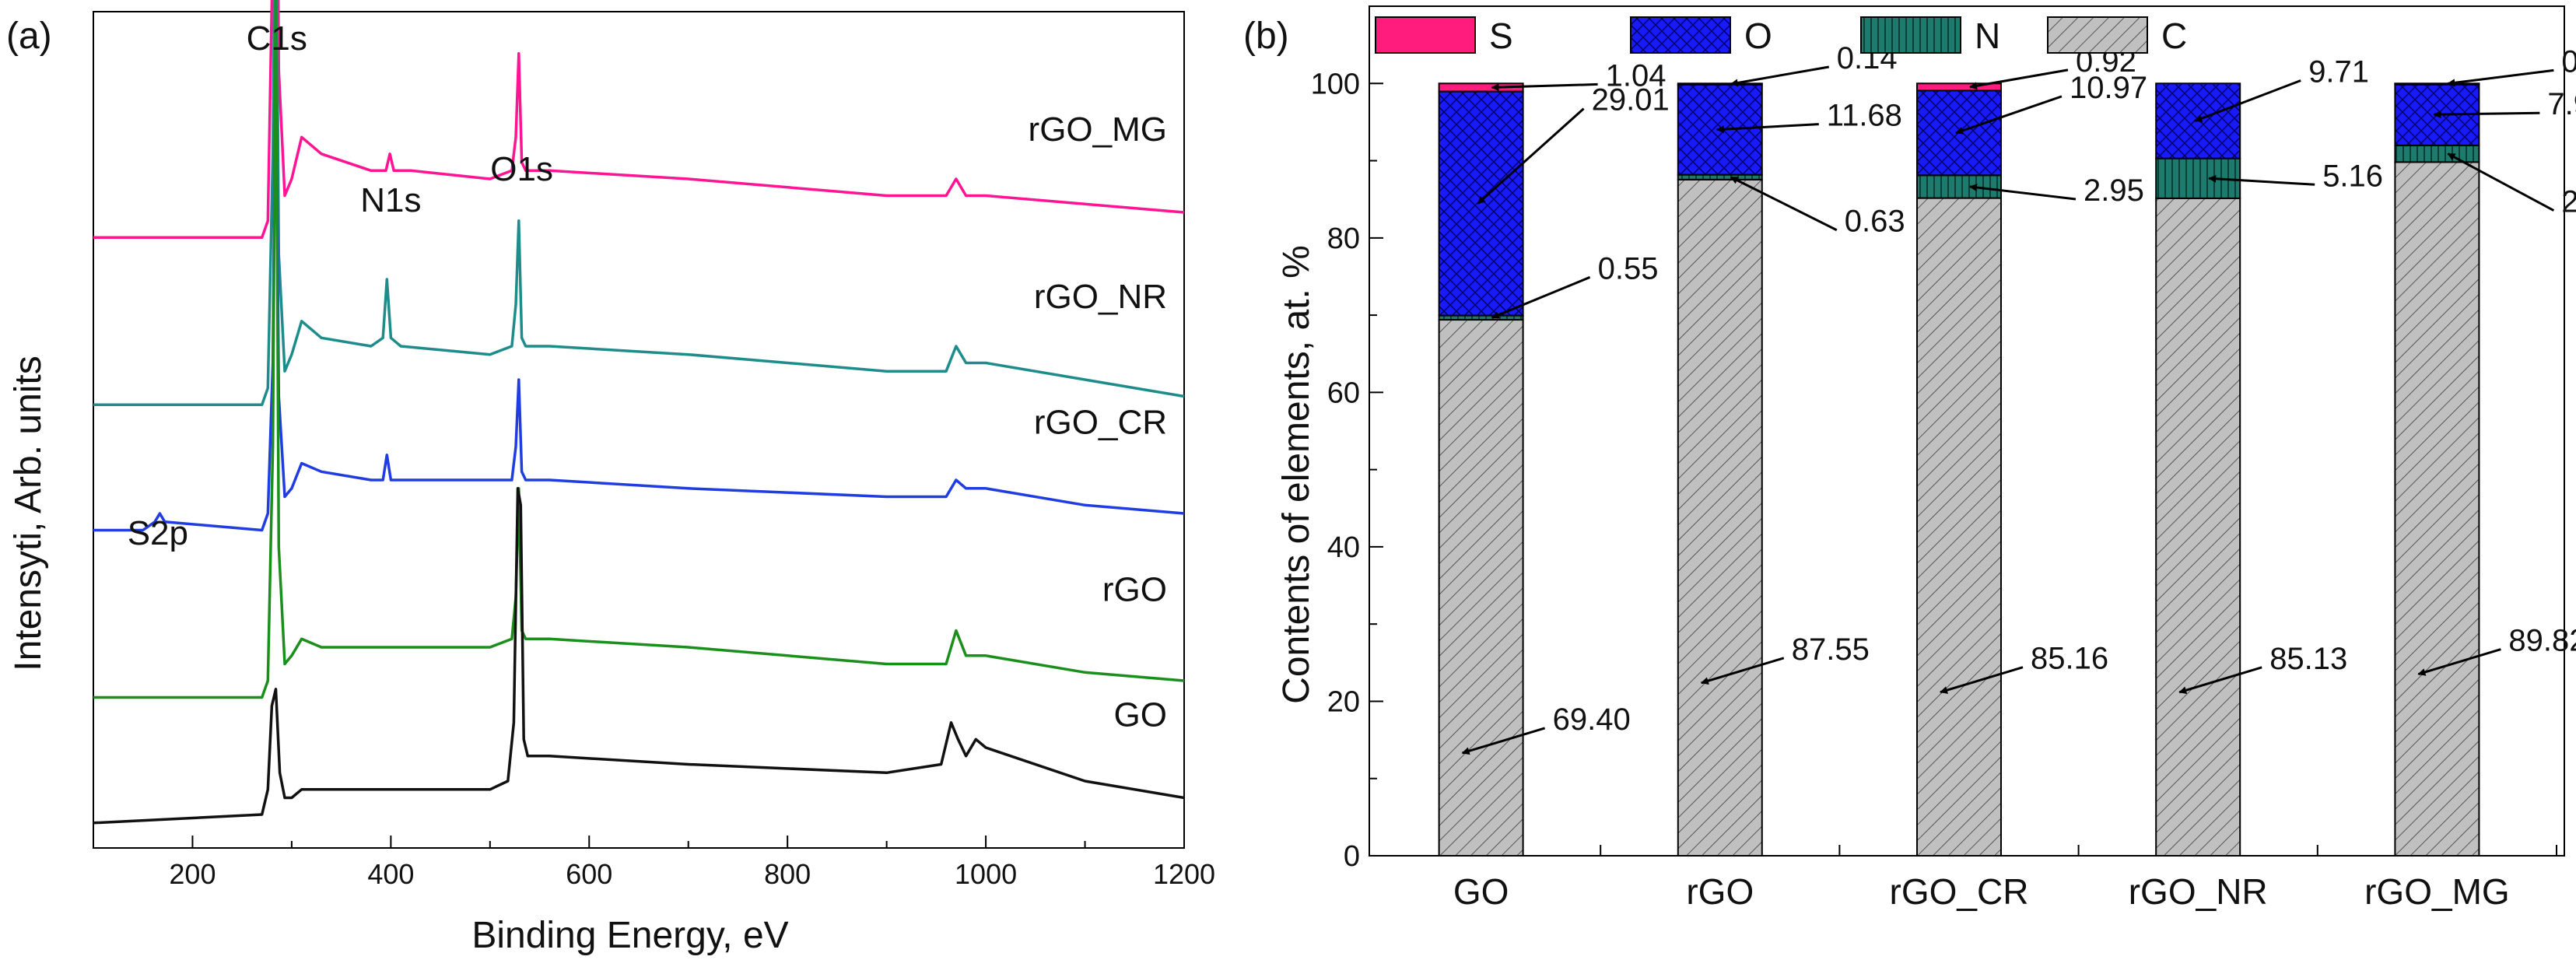 Image resolution: width=2576 pixels, height=967 pixels. What do you see at coordinates (1959, 527) in the screenshot?
I see `bar-segment-rgo-cr-c` at bounding box center [1959, 527].